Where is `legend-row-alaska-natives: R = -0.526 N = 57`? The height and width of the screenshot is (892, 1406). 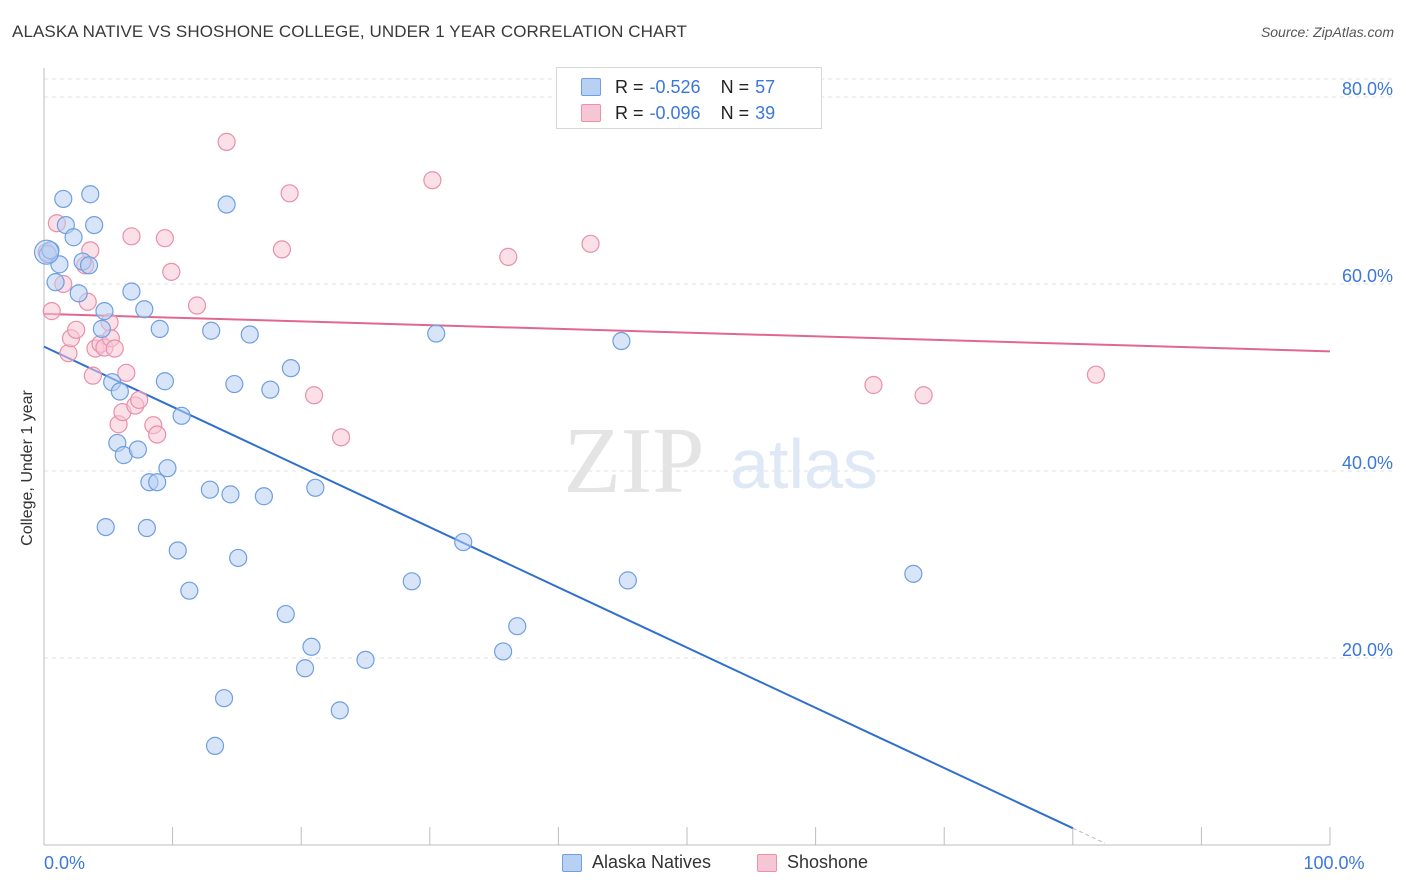
legend-row-alaska-natives: R = -0.526 N = 57 is located at coordinates (678, 87).